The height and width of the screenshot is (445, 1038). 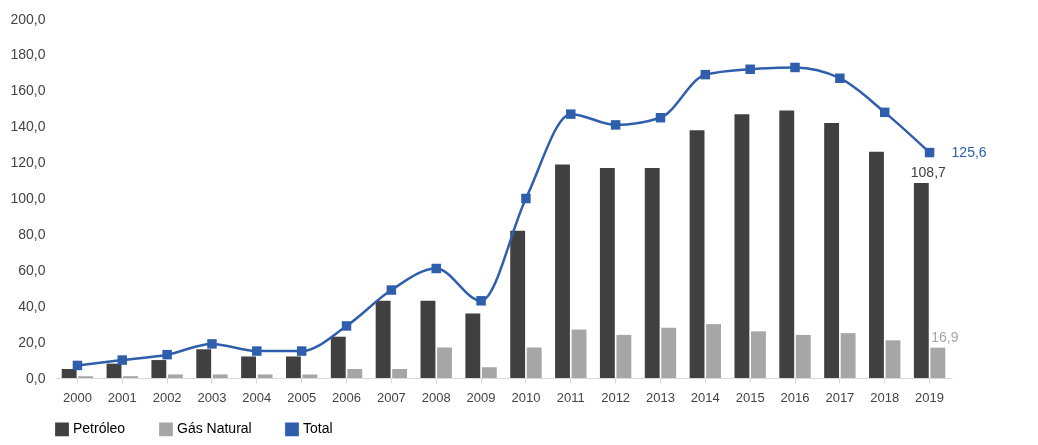 I want to click on x-tick-label: 2017, so click(x=840, y=397).